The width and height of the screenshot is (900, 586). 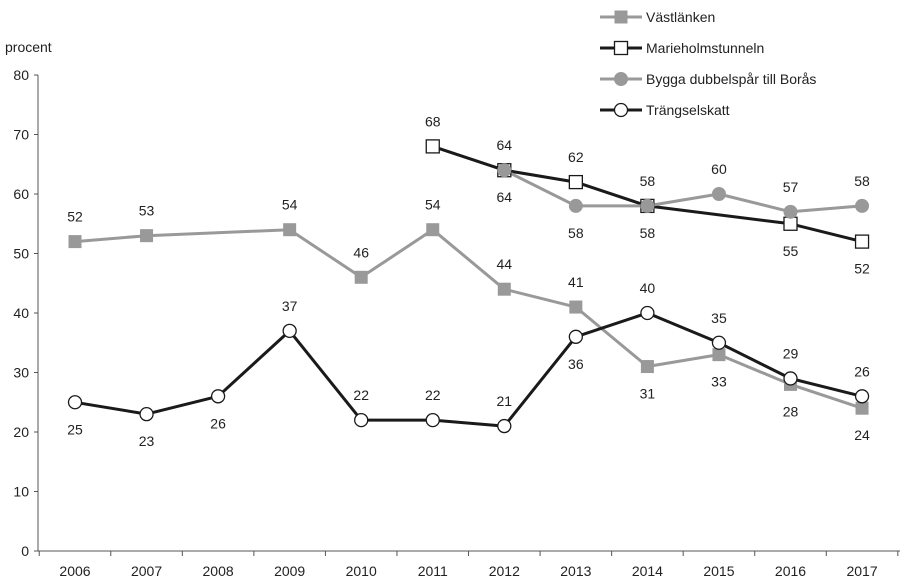 I want to click on y-tick-label: 60, so click(x=21, y=194).